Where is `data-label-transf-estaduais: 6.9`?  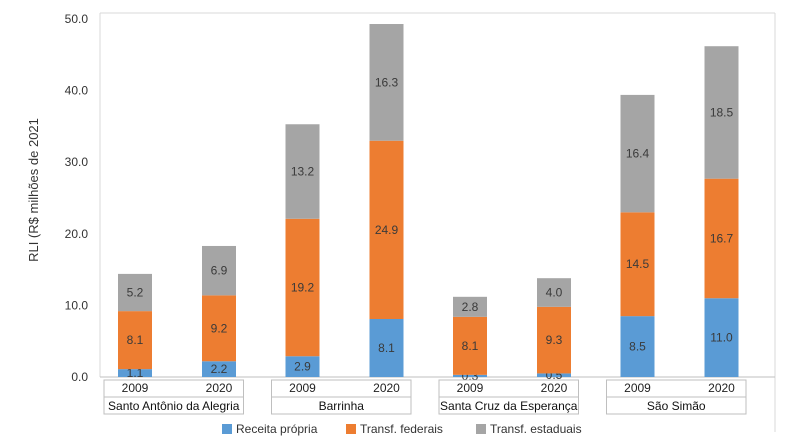 data-label-transf-estaduais: 6.9 is located at coordinates (219, 271).